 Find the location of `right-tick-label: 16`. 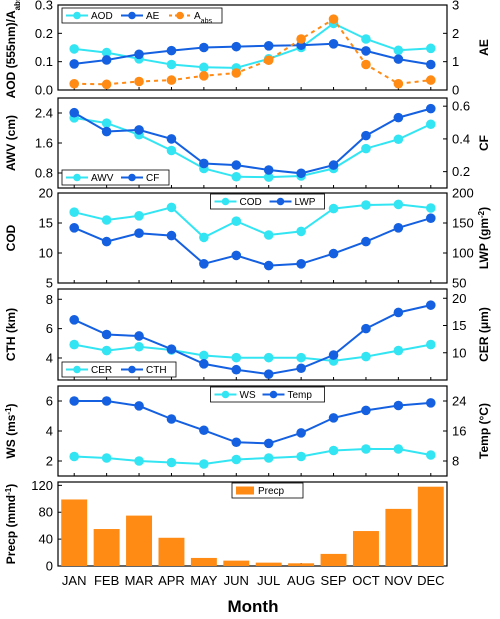

right-tick-label: 16 is located at coordinates (459, 431).